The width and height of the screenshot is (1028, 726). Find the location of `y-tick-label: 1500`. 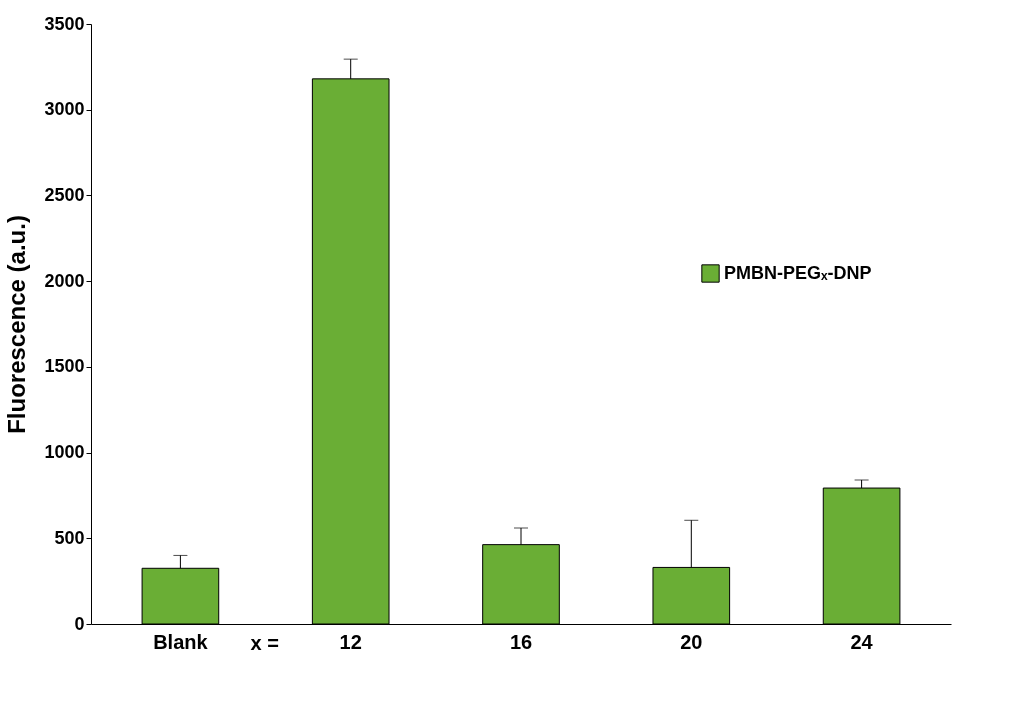

y-tick-label: 1500 is located at coordinates (64, 366).